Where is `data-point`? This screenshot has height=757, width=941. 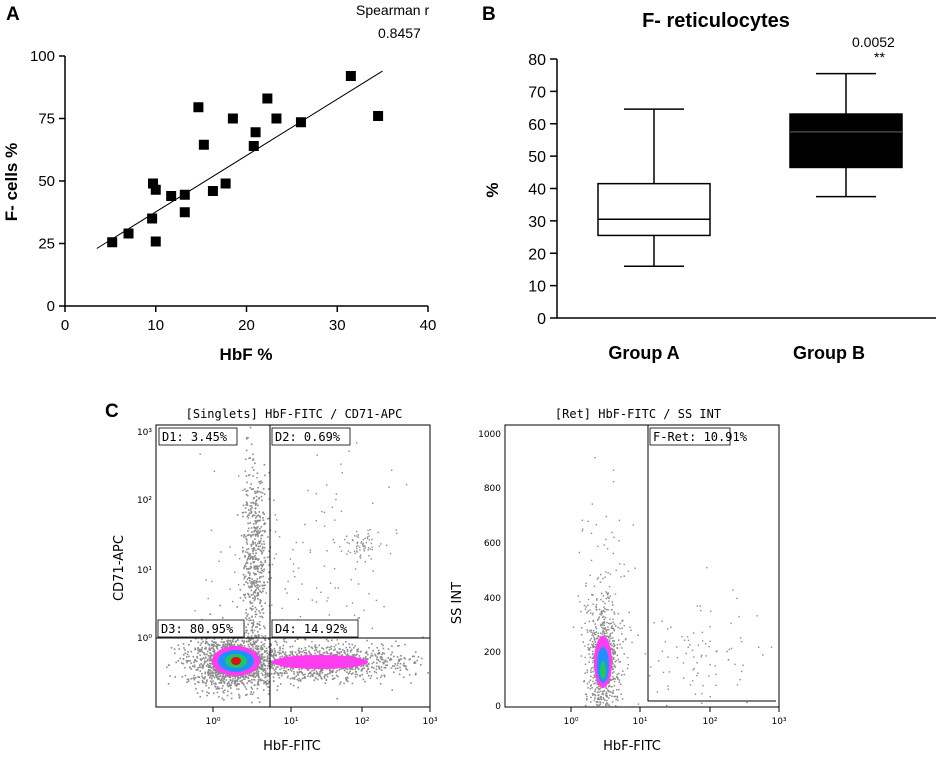
data-point is located at coordinates (276, 118).